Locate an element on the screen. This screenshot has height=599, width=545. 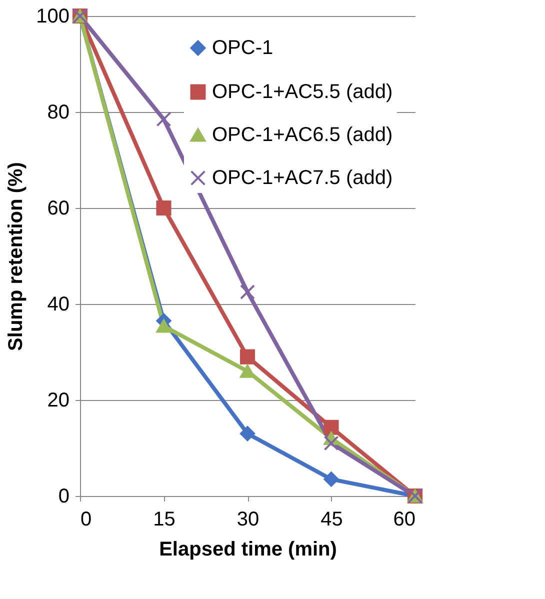
x-tick-label: 15 is located at coordinates (164, 519).